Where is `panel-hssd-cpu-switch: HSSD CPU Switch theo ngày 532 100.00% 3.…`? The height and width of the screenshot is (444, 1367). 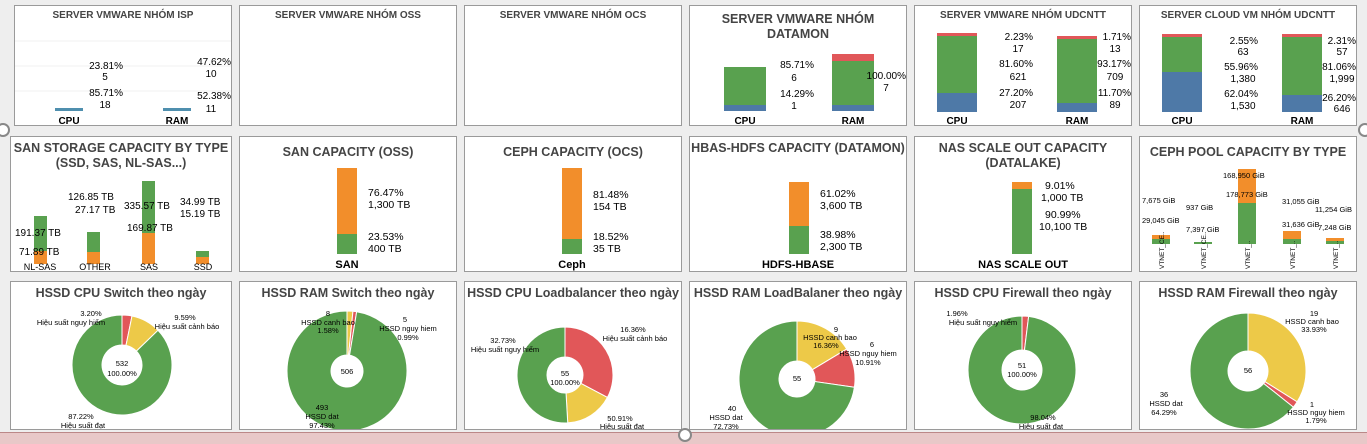
panel-hssd-cpu-switch: HSSD CPU Switch theo ngày 532 100.00% 3.… is located at coordinates (121, 355).